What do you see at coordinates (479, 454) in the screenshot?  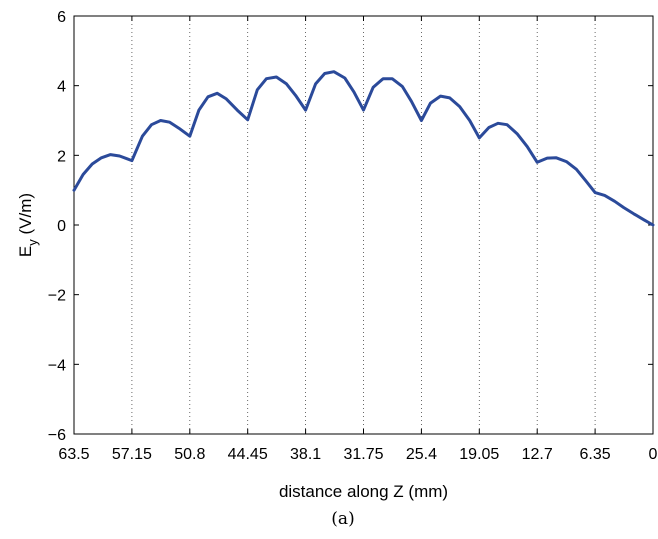 I see `x-tick-label: 19.05` at bounding box center [479, 454].